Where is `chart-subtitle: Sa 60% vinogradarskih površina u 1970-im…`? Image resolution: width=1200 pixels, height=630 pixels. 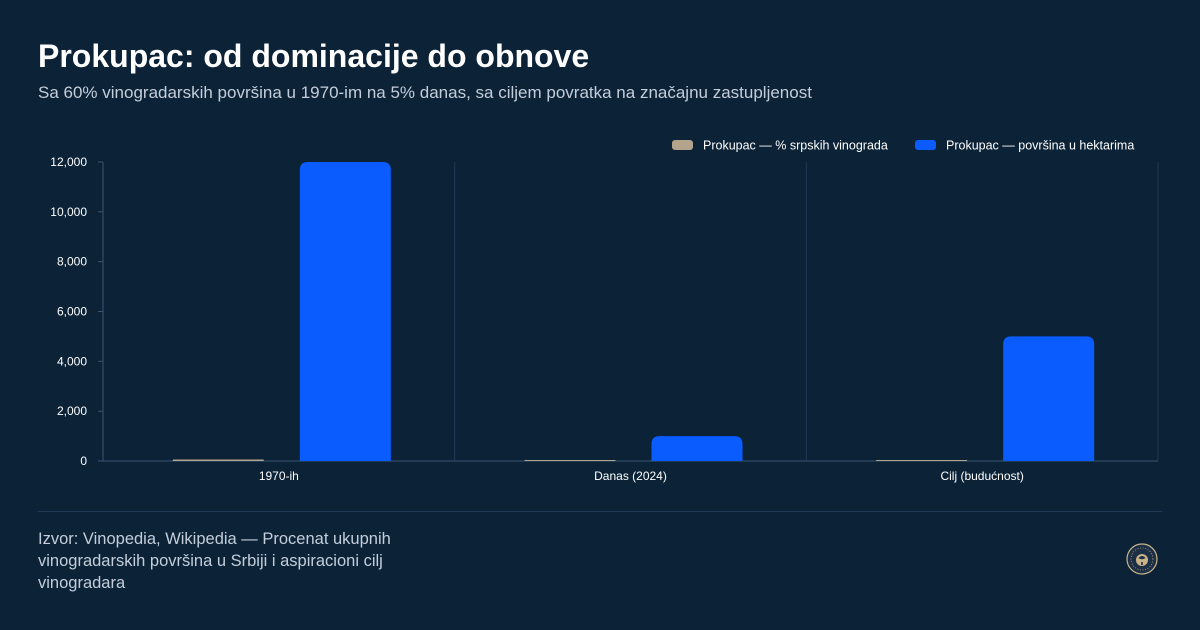 chart-subtitle: Sa 60% vinogradarskih površina u 1970-im… is located at coordinates (425, 92).